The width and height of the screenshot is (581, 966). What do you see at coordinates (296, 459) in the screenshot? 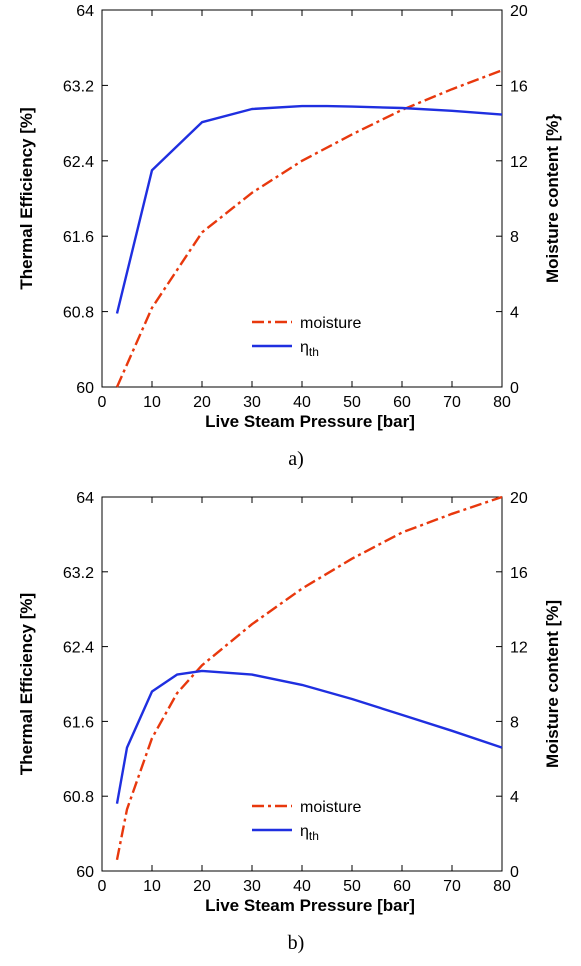
I see `chart-a-caption: a)` at bounding box center [296, 459].